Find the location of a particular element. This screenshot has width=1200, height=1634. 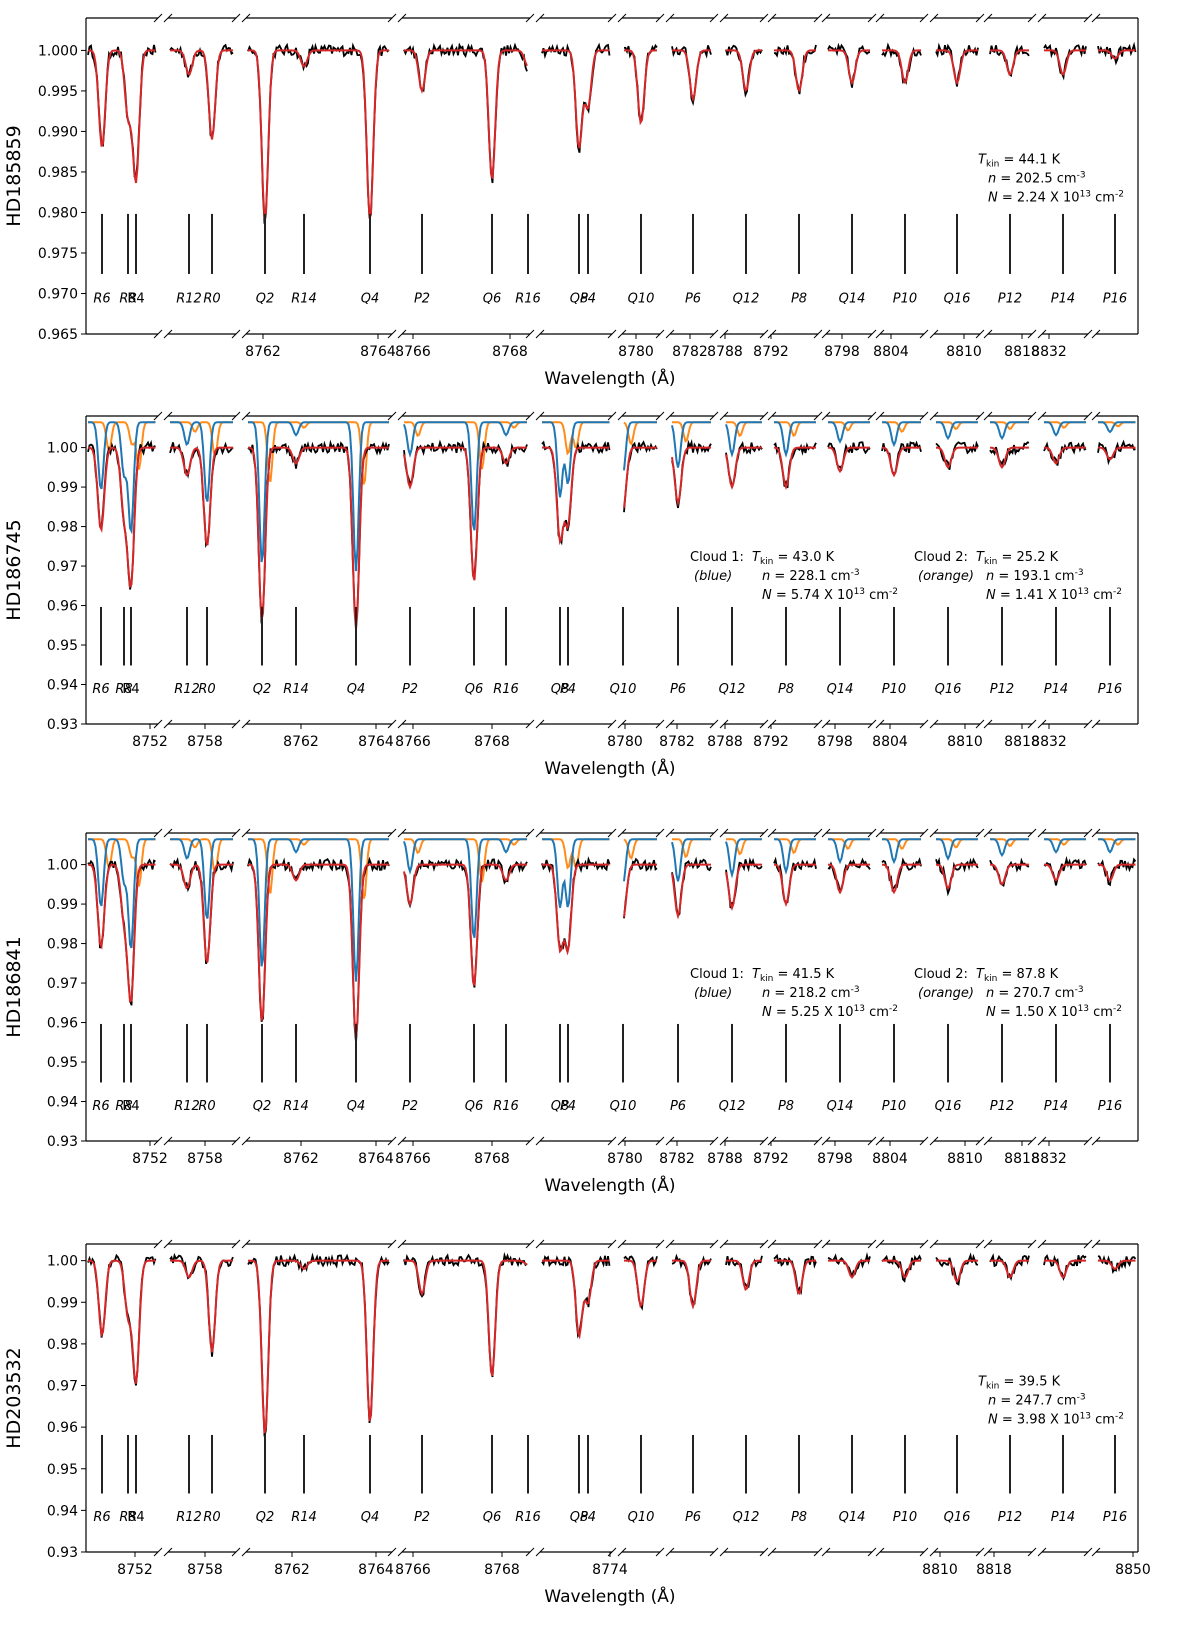

y-tick-label: 0.980 is located at coordinates (58, 213).